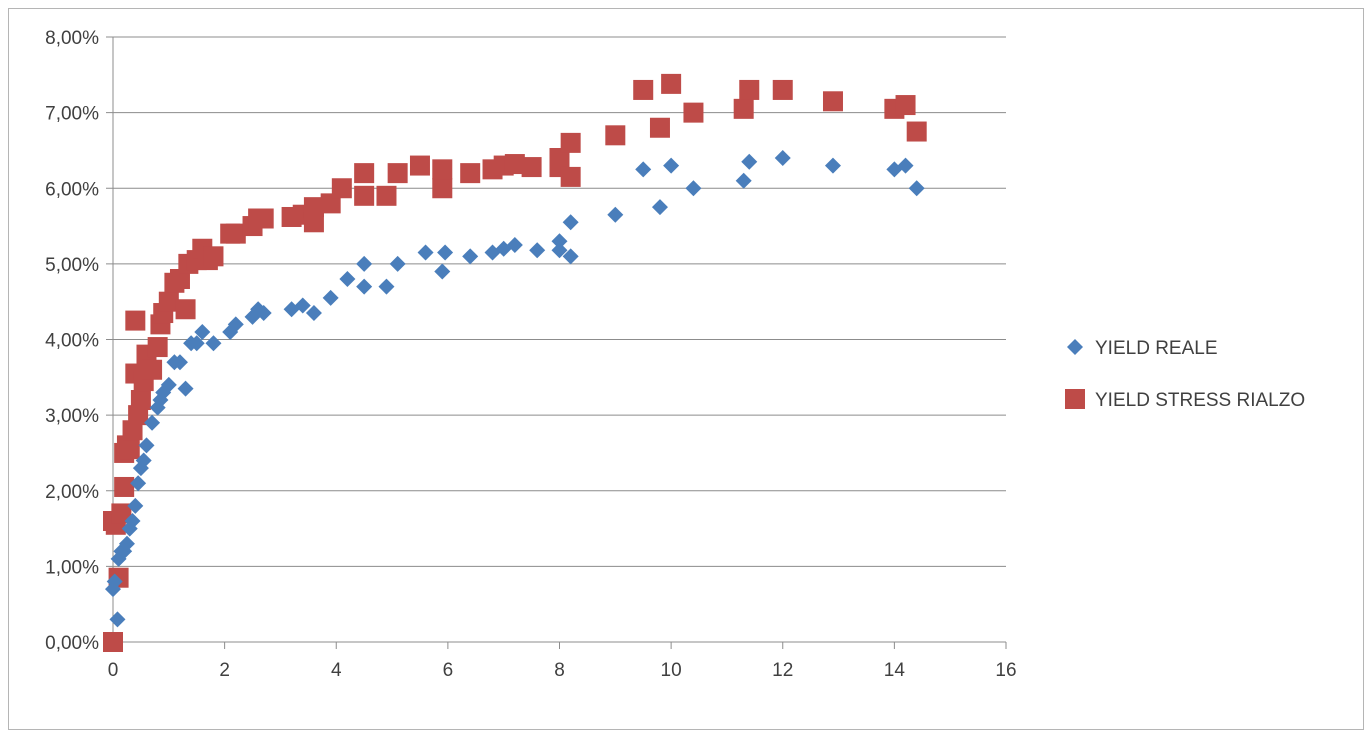 Image resolution: width=1370 pixels, height=734 pixels. Describe the element at coordinates (1200, 400) in the screenshot. I see `legend-label: YIELD STRESS RIALZO` at that location.